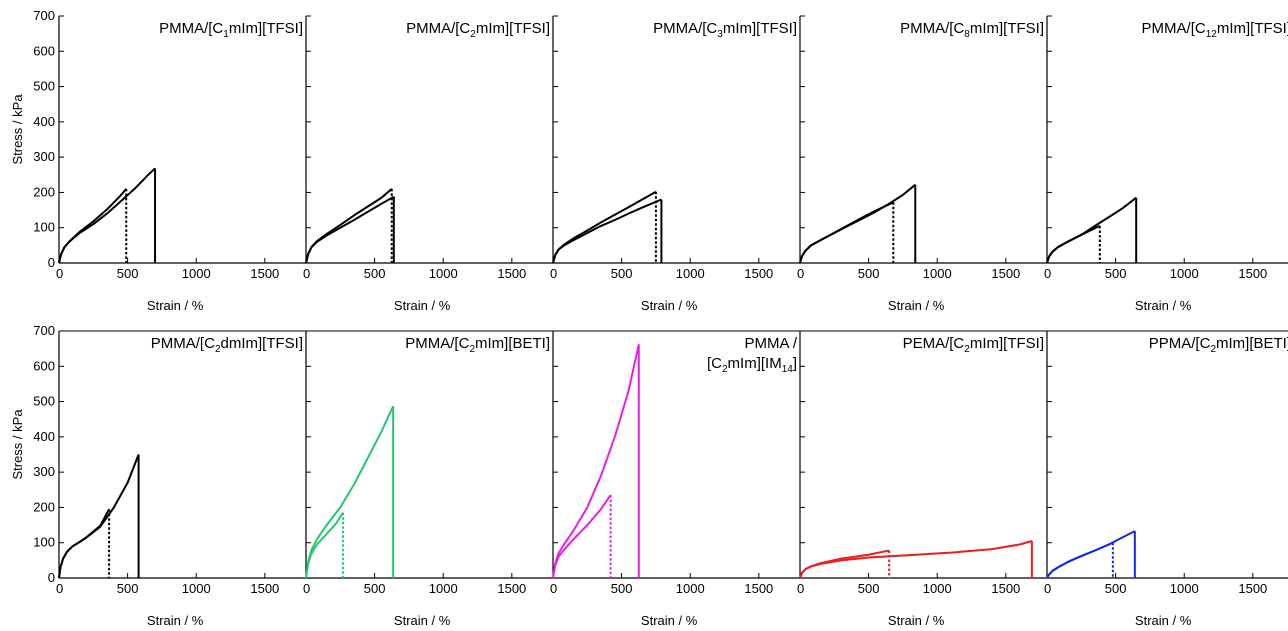 The height and width of the screenshot is (631, 1288). What do you see at coordinates (1215, 30) in the screenshot?
I see `panel-title: PMMA/[C12mIm][TFSI]` at bounding box center [1215, 30].